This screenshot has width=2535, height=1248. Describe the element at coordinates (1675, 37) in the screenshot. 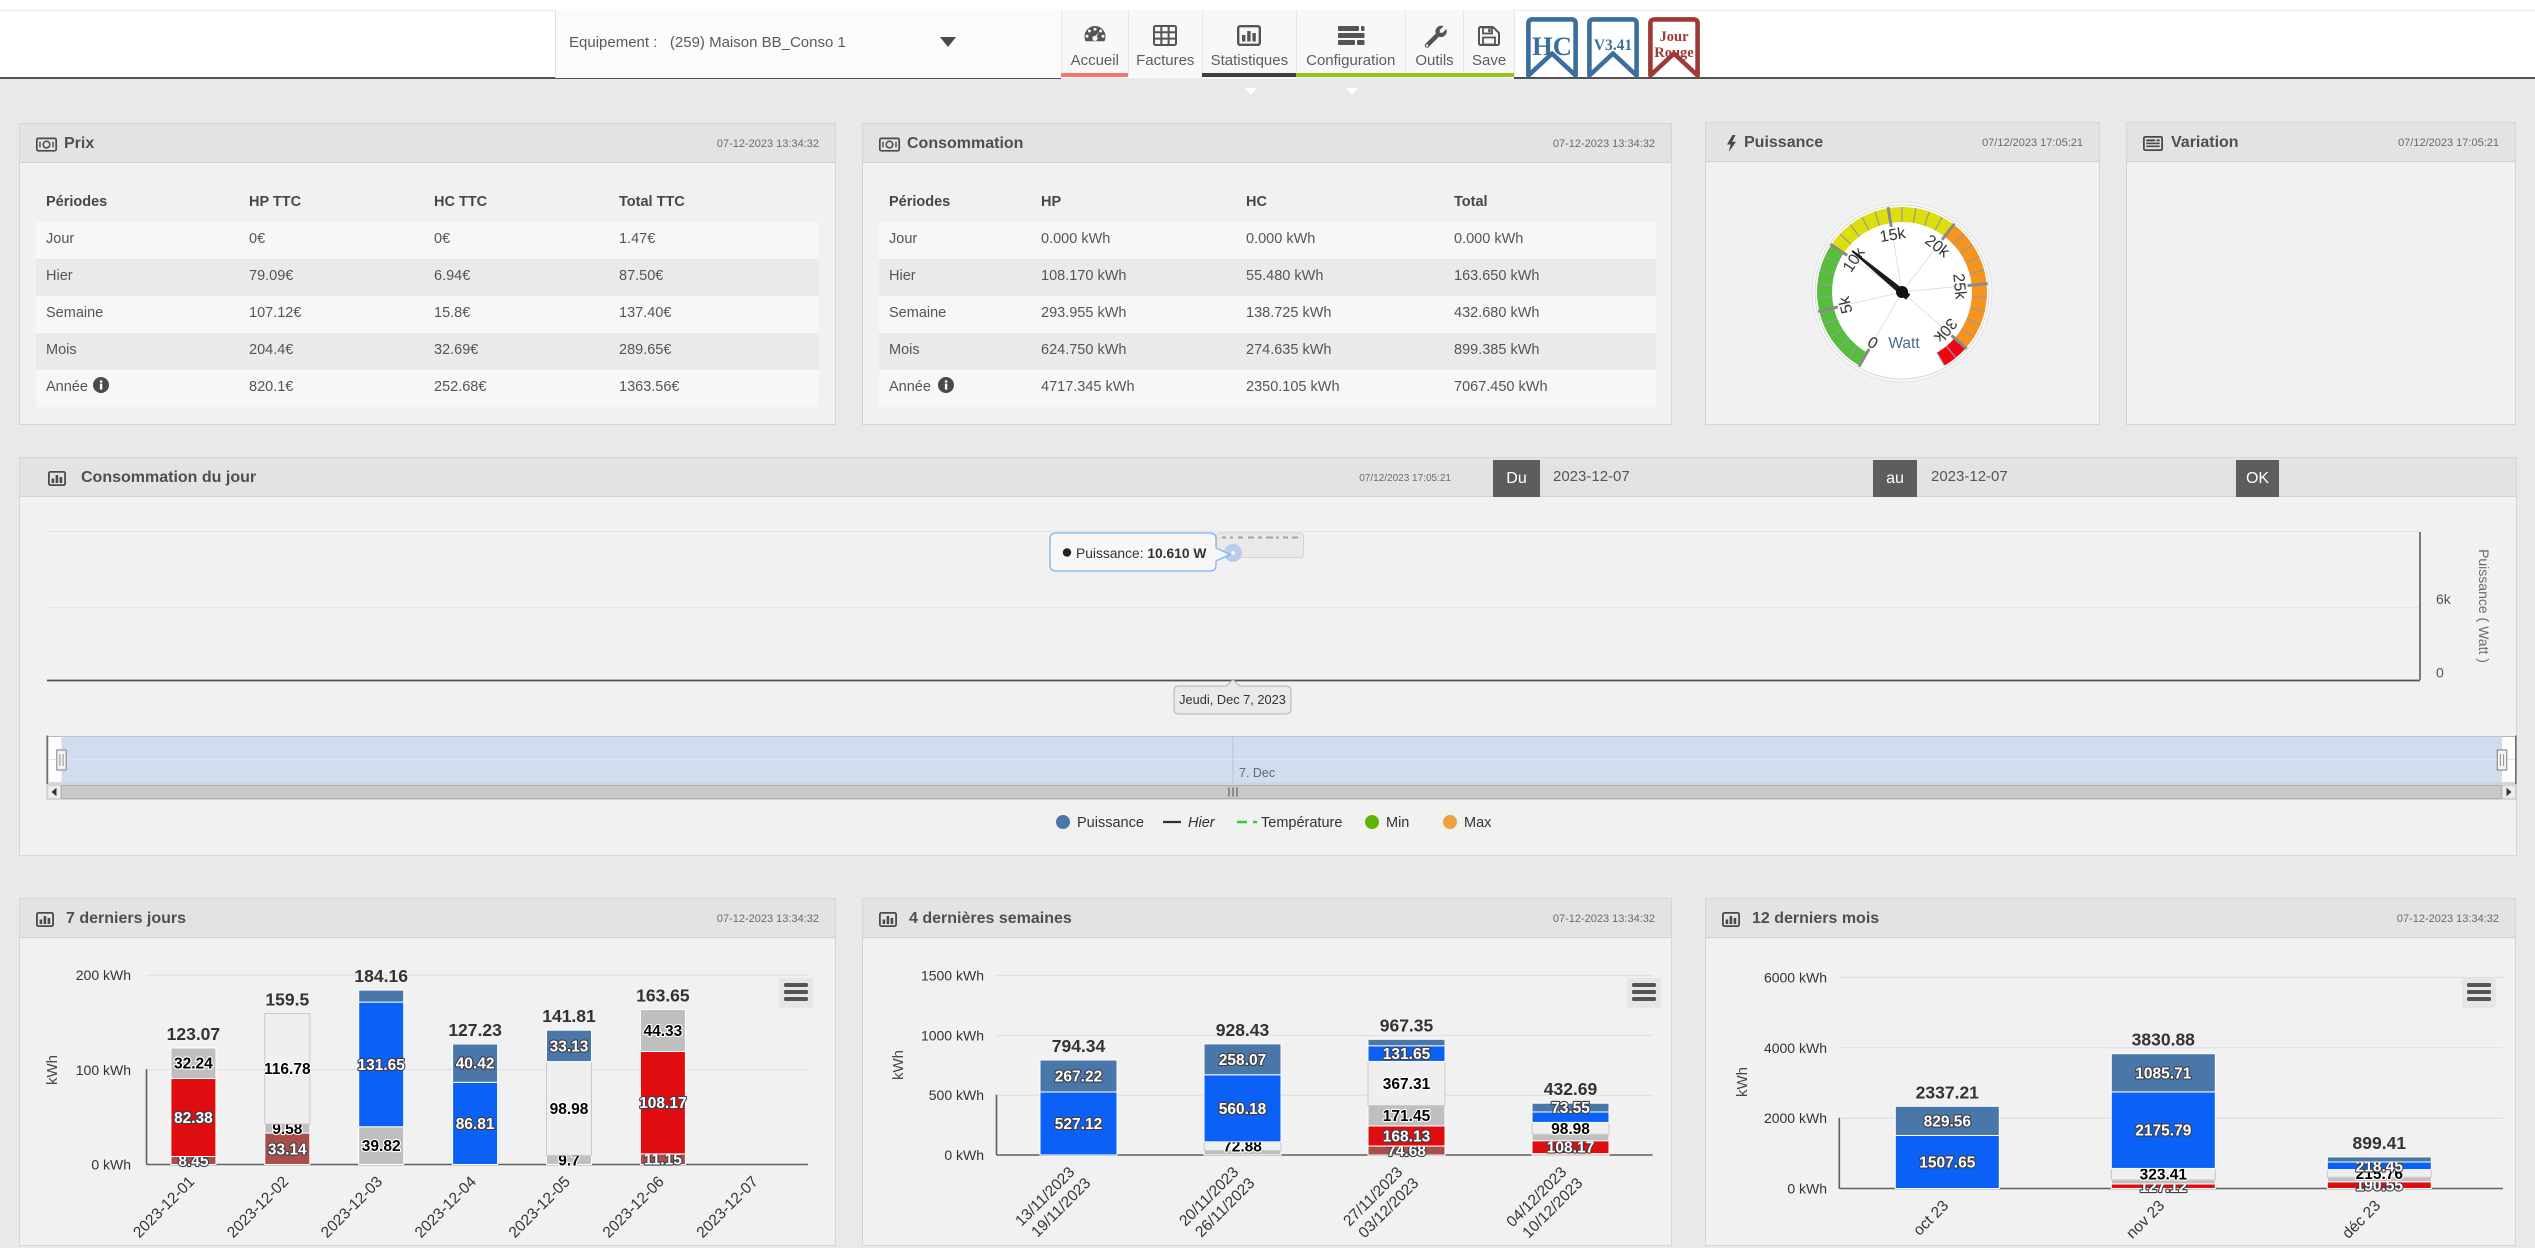

I see `svg-text: Jour` at that location.